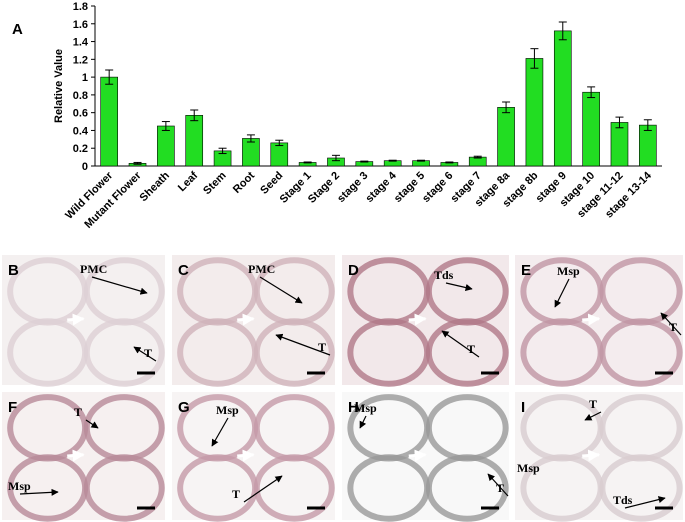 This screenshot has width=685, height=522. I want to click on y-tick-label: 0.6, so click(80, 114).